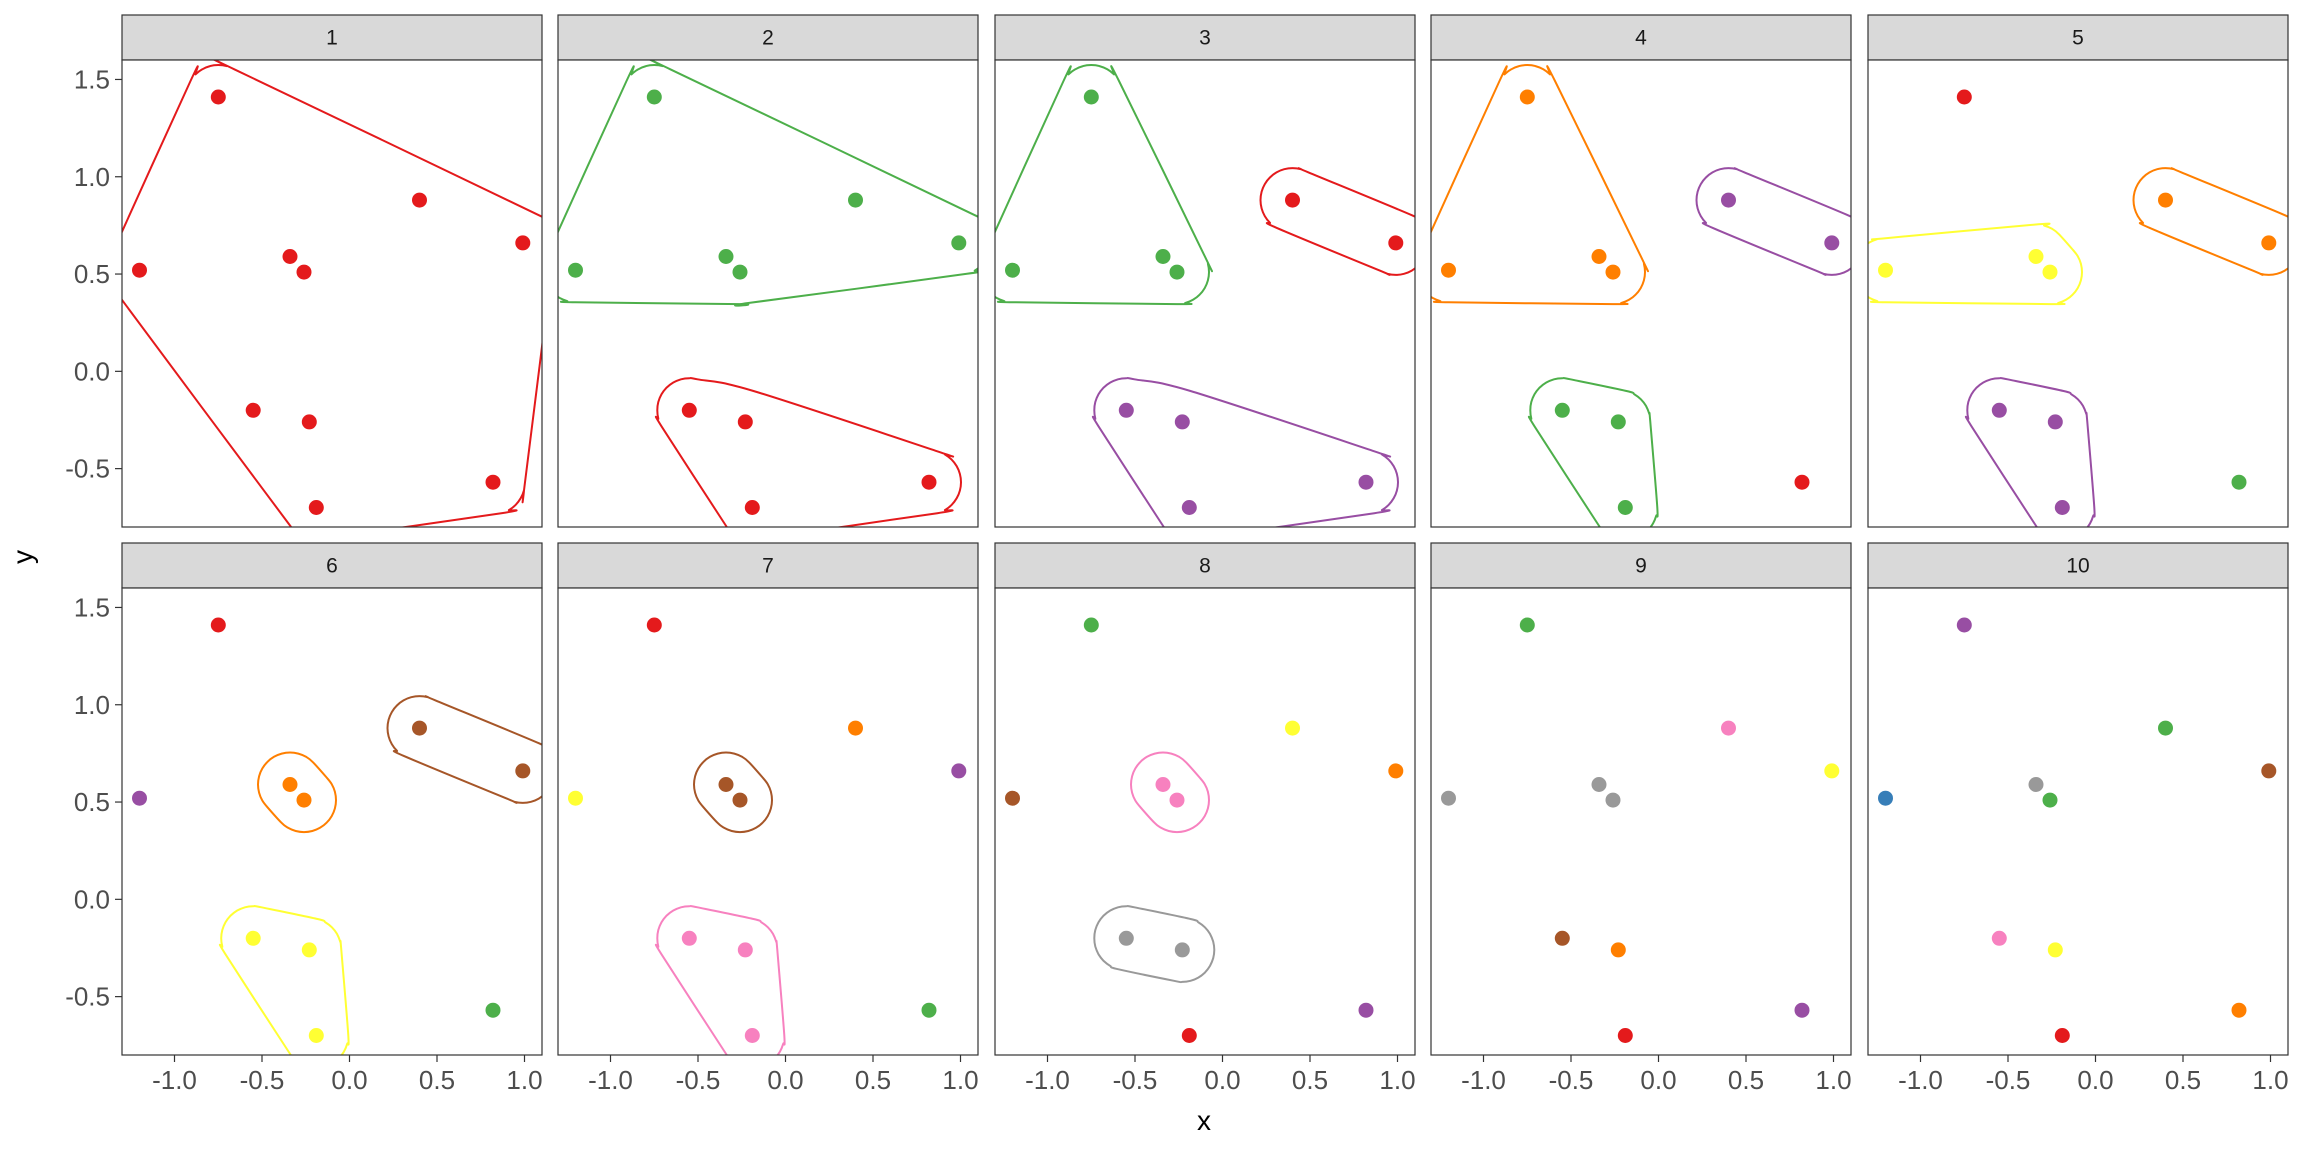 This screenshot has width=2304, height=1152. What do you see at coordinates (1641, 38) in the screenshot?
I see `facet-strip-label: 4` at bounding box center [1641, 38].